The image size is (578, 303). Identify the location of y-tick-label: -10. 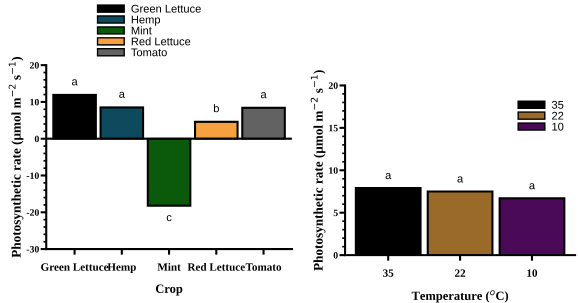
(32, 175).